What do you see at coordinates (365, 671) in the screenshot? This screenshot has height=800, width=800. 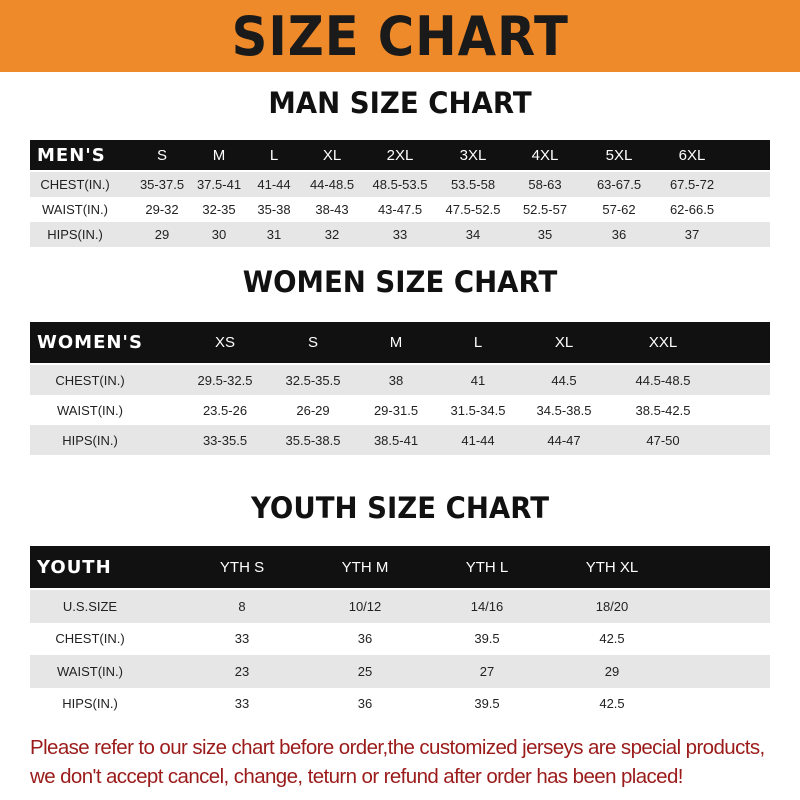 I see `table-cell: 25` at bounding box center [365, 671].